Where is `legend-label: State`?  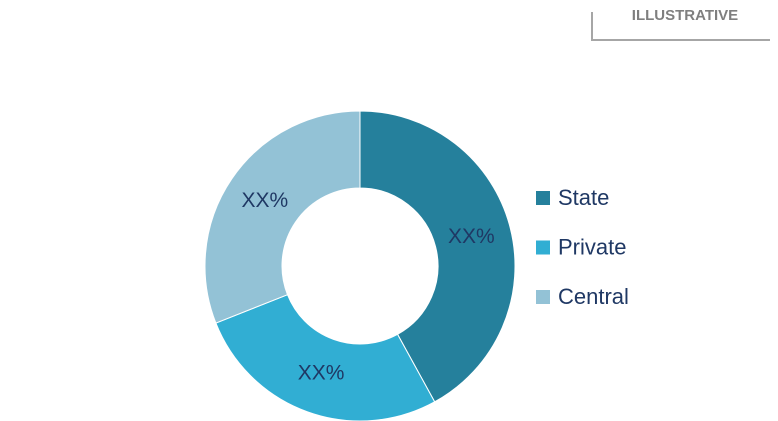
legend-label: State is located at coordinates (583, 197).